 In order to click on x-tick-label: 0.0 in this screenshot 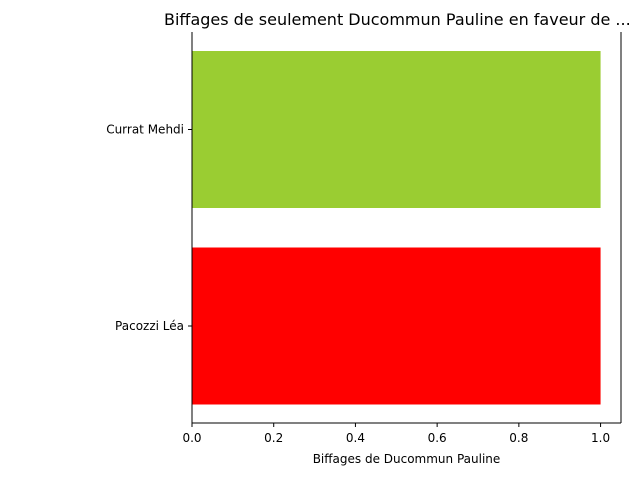, I will do `click(191, 438)`.